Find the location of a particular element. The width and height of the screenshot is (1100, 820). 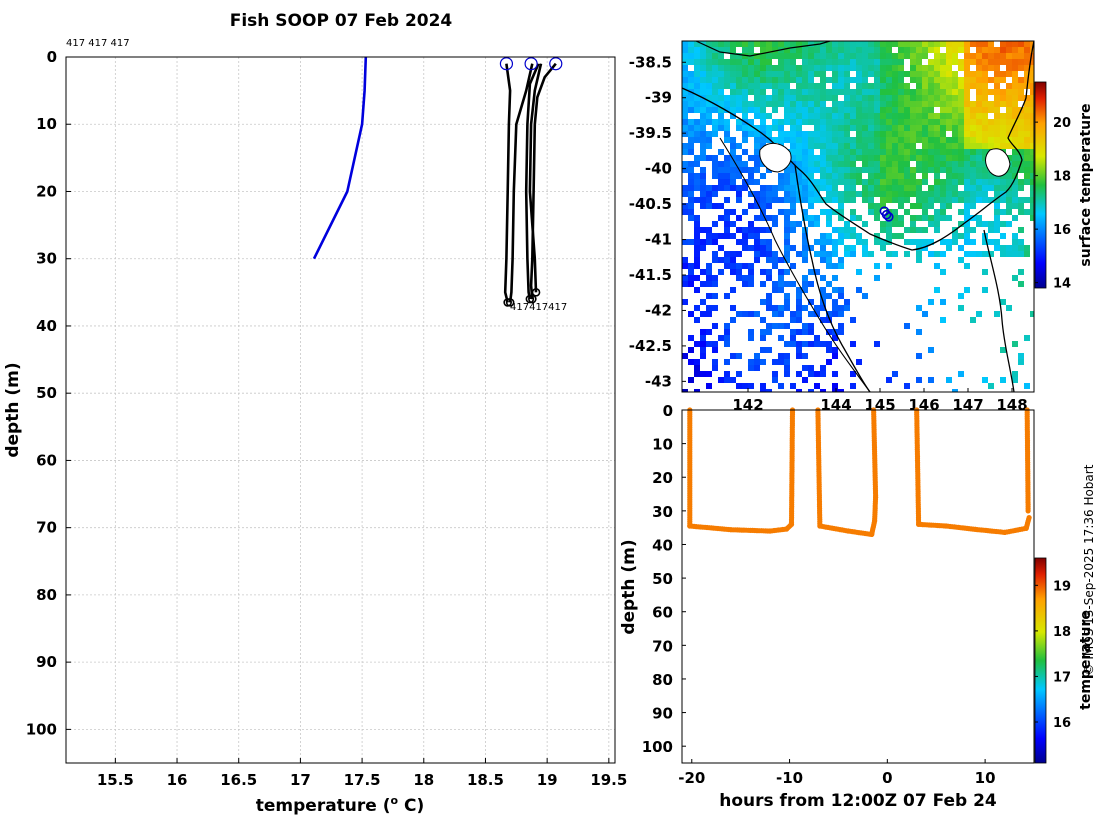

time-depth-xtick-label: 10 is located at coordinates (985, 778).